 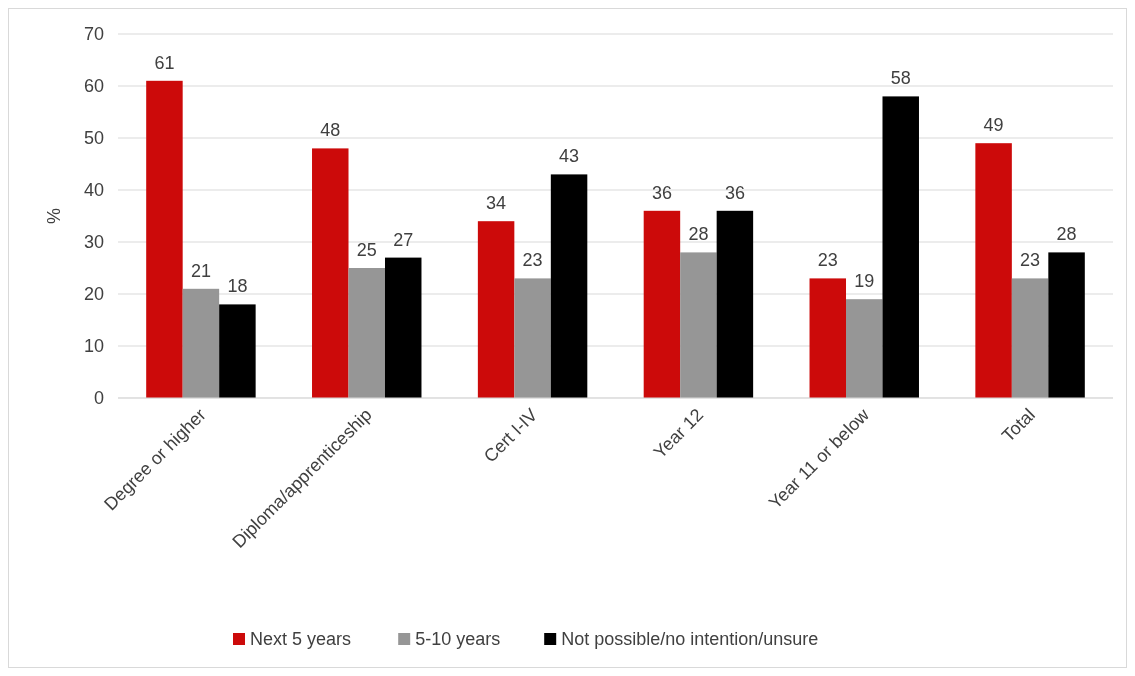 What do you see at coordinates (93, 138) in the screenshot?
I see `y-tick-label: 50` at bounding box center [93, 138].